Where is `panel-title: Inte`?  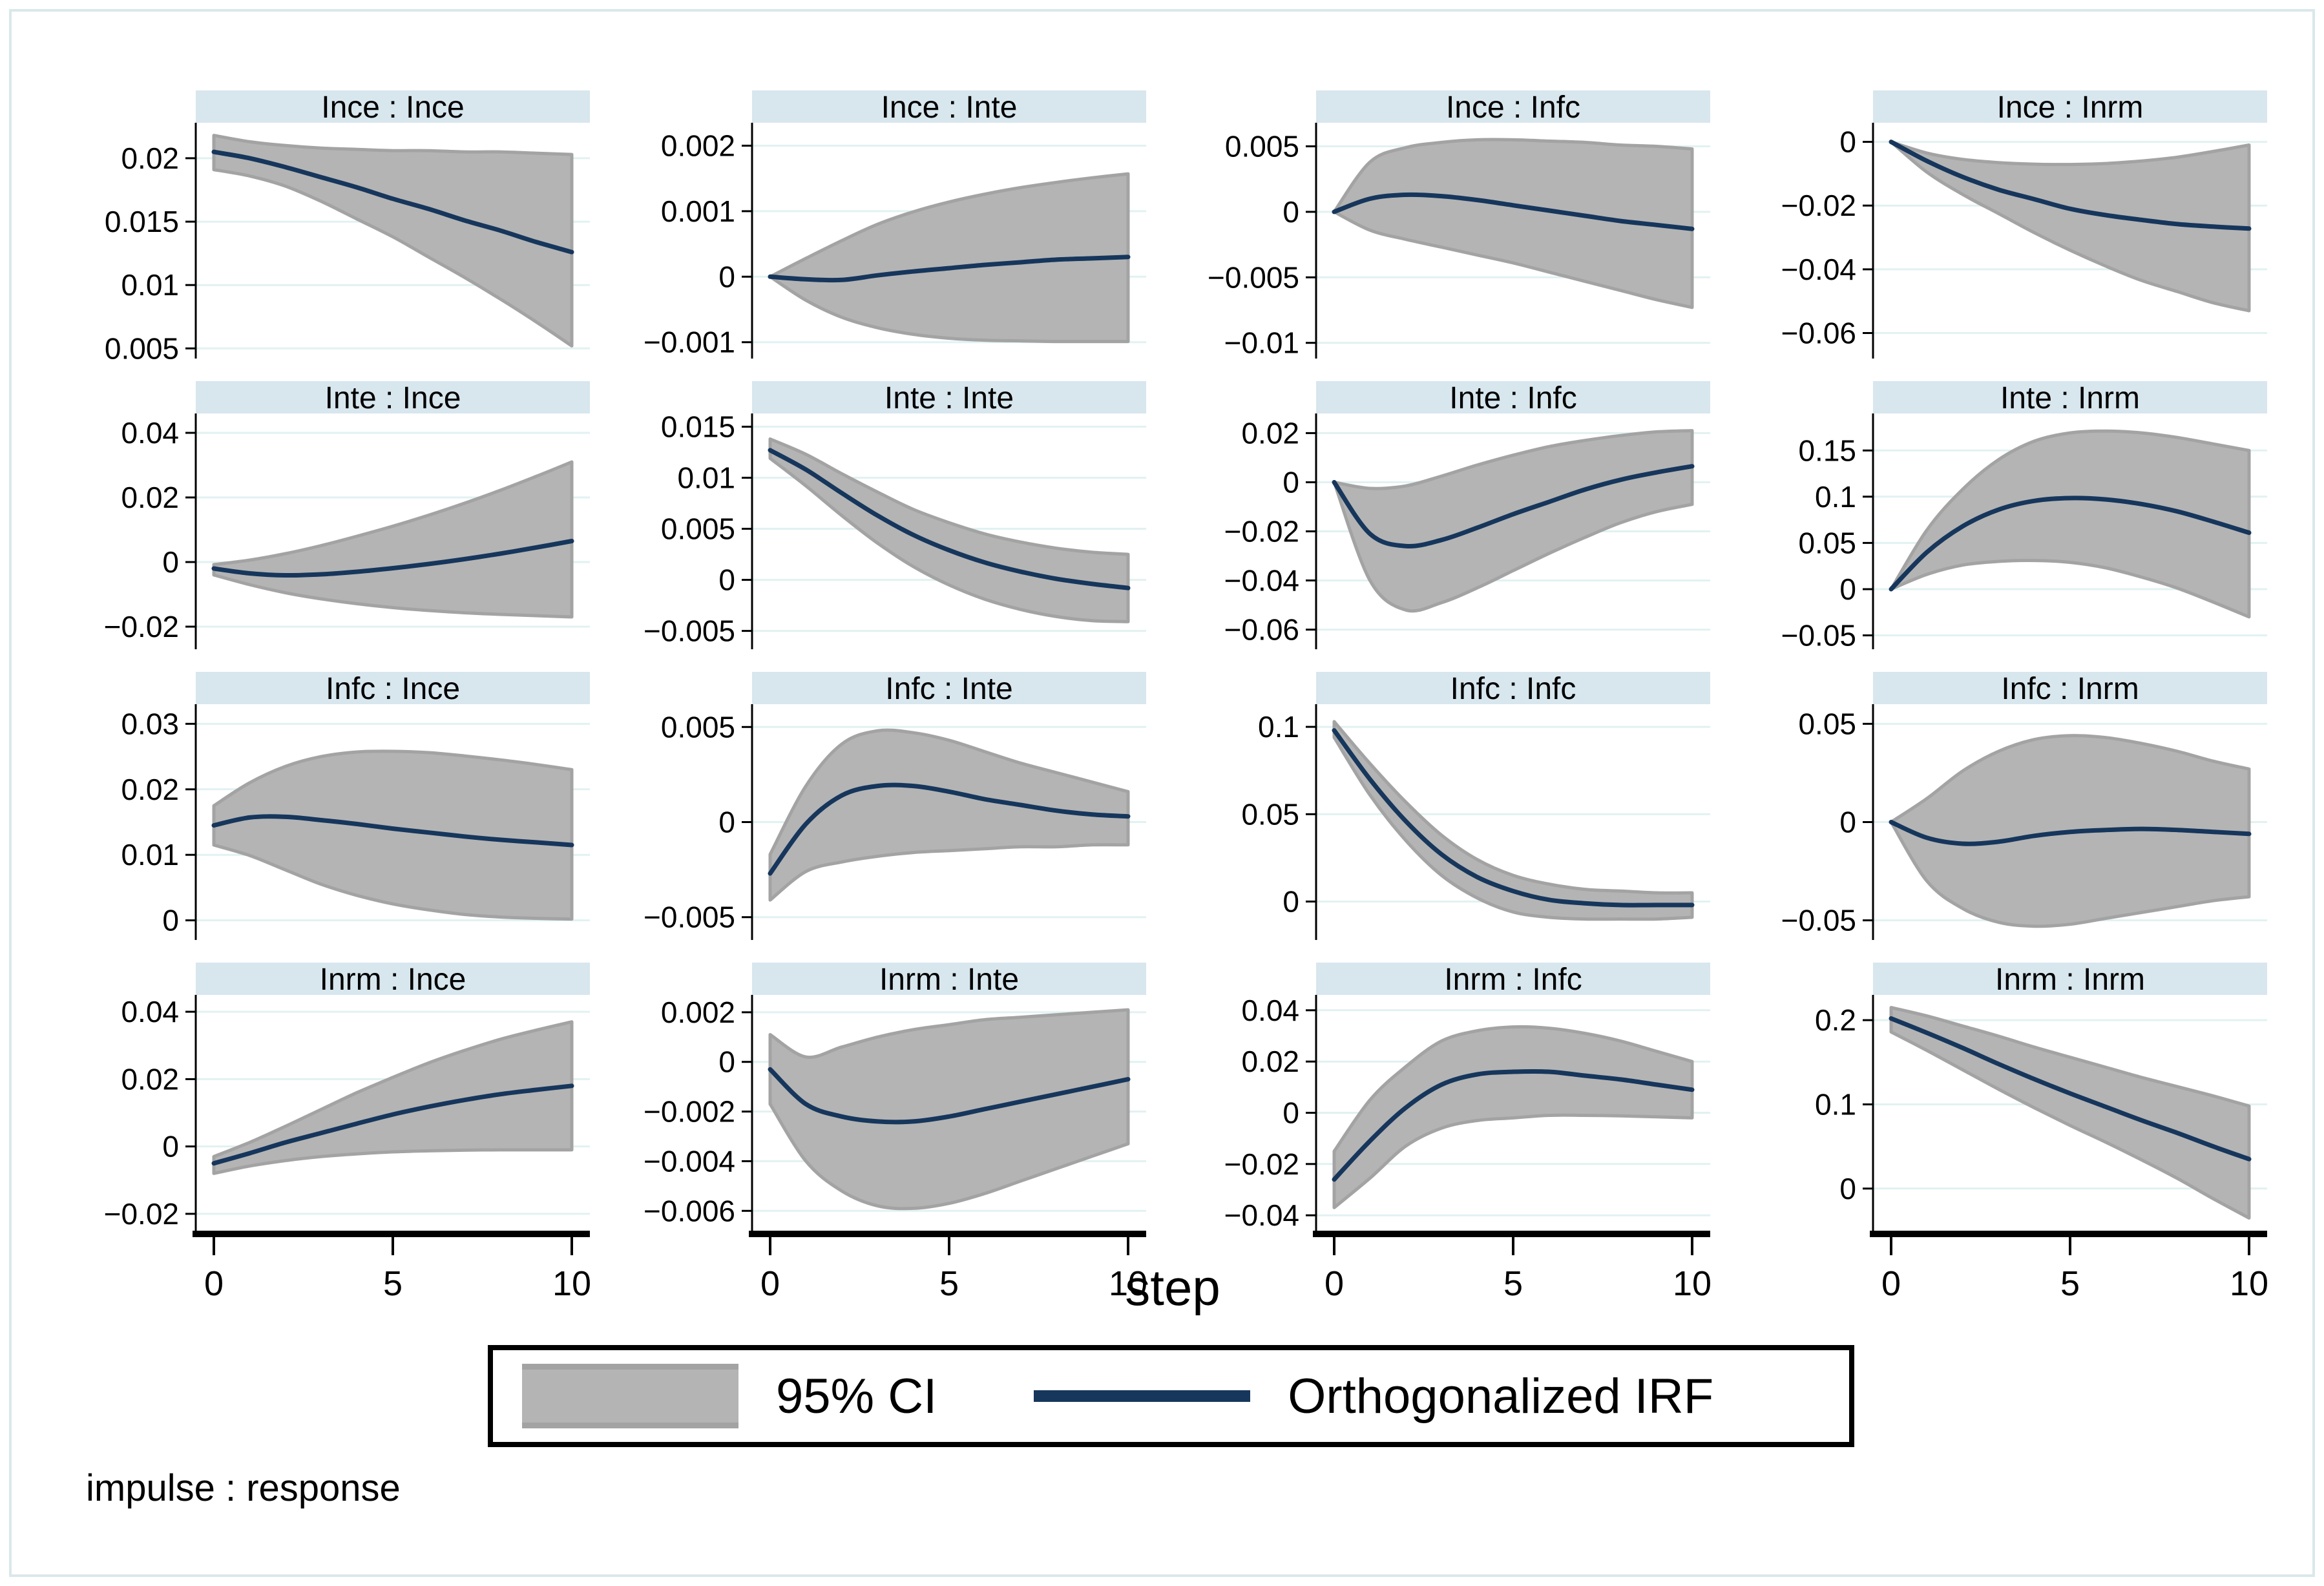
panel-title: Inte is located at coordinates (950, 398).